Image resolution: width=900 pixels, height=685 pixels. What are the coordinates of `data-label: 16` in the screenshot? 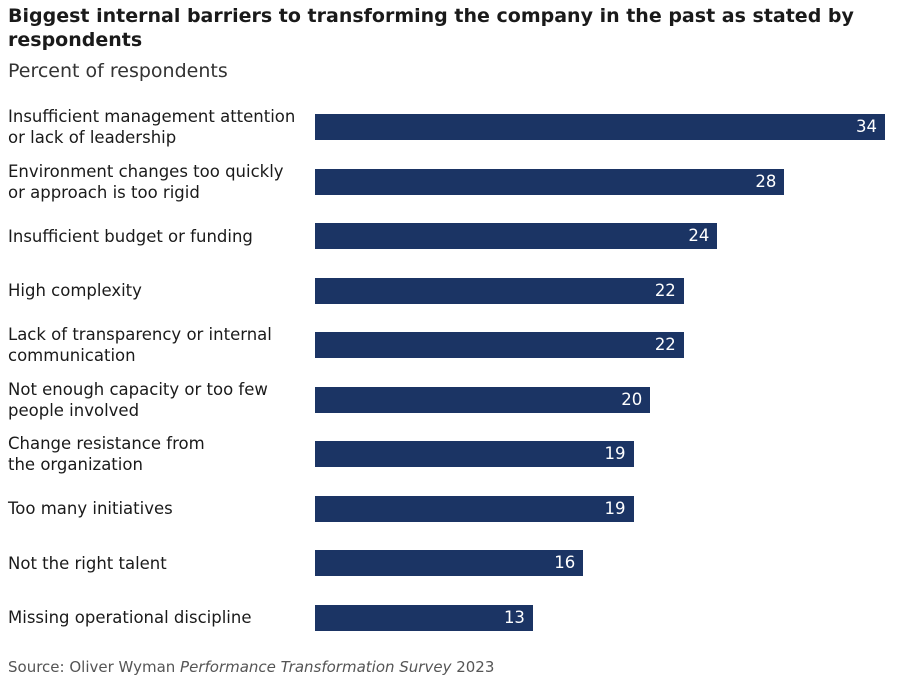 It's located at (565, 562).